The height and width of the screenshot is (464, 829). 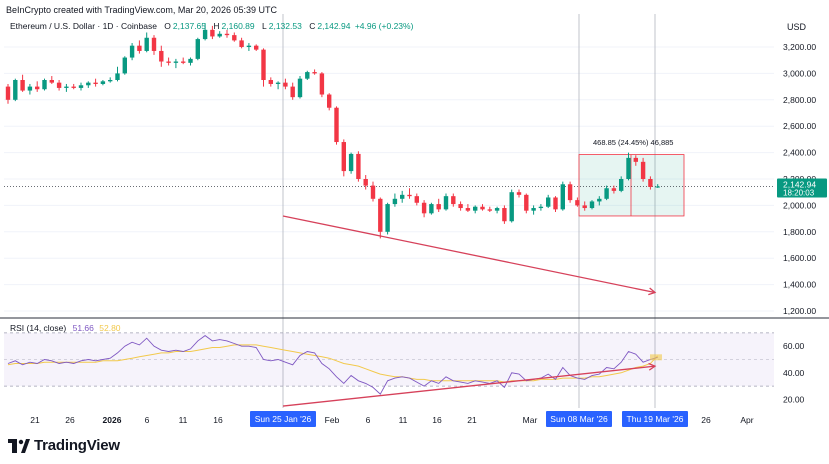 I want to click on rsi-line, so click(x=332, y=365).